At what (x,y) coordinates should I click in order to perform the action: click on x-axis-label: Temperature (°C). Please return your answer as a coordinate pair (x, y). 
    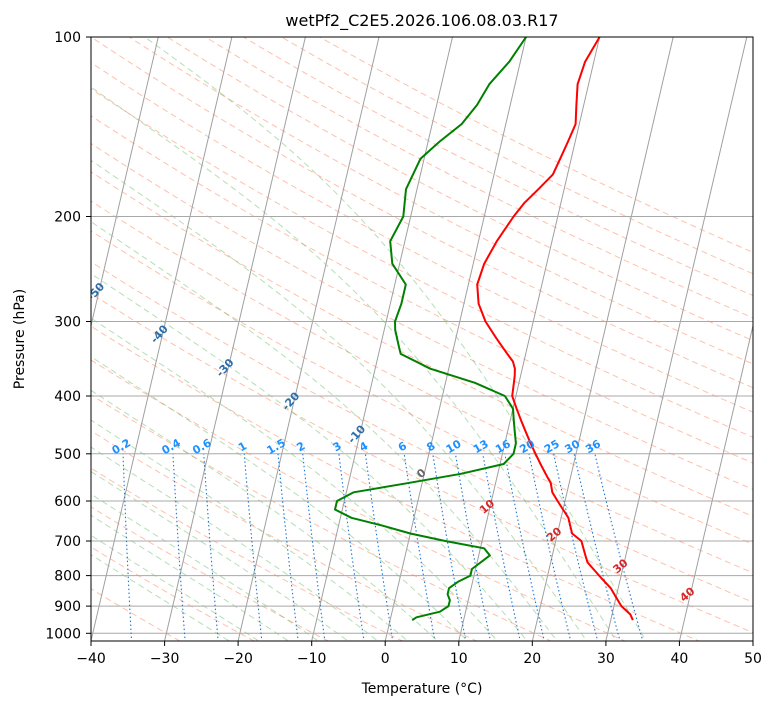
    Looking at the image, I should click on (422, 689).